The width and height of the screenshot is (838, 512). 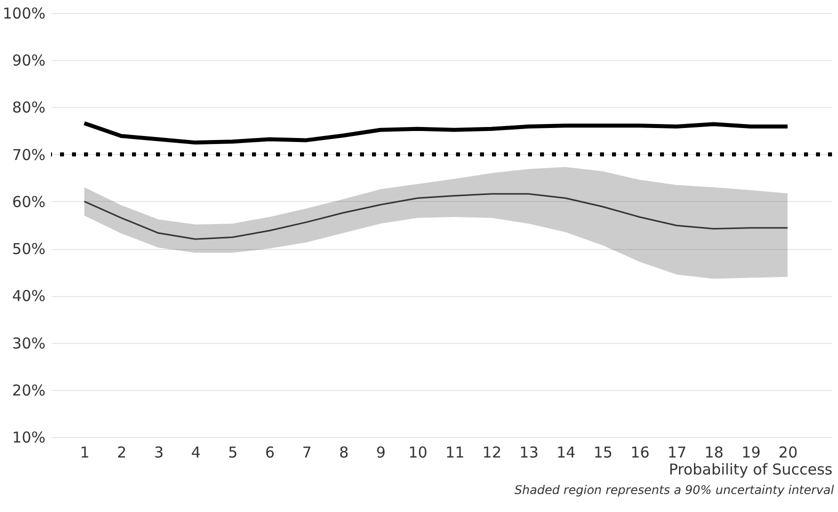 I want to click on y-tick-label: 30%, so click(x=29, y=343).